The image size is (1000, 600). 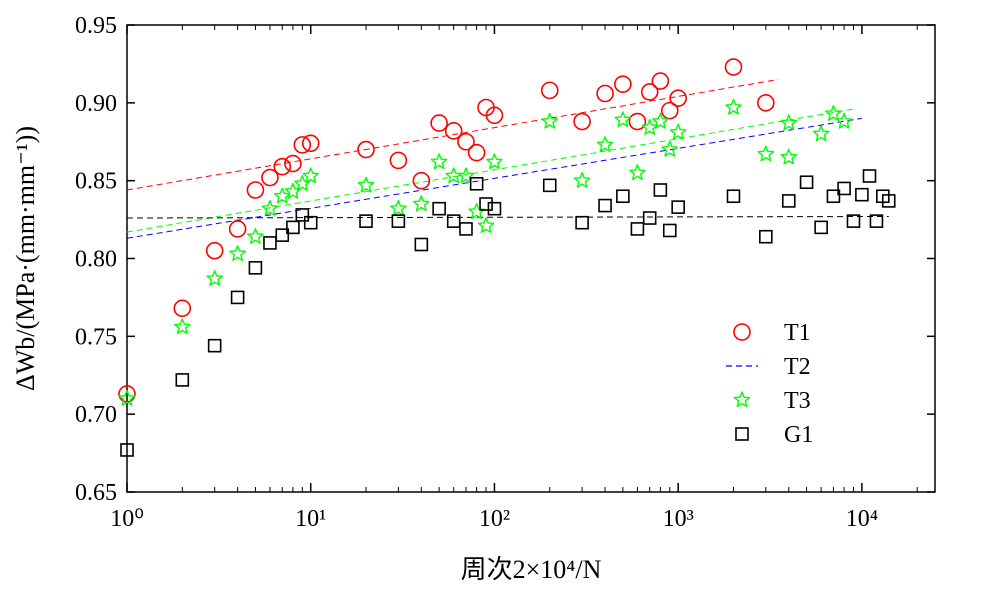 What do you see at coordinates (862, 519) in the screenshot?
I see `x-tick-label: 10⁴` at bounding box center [862, 519].